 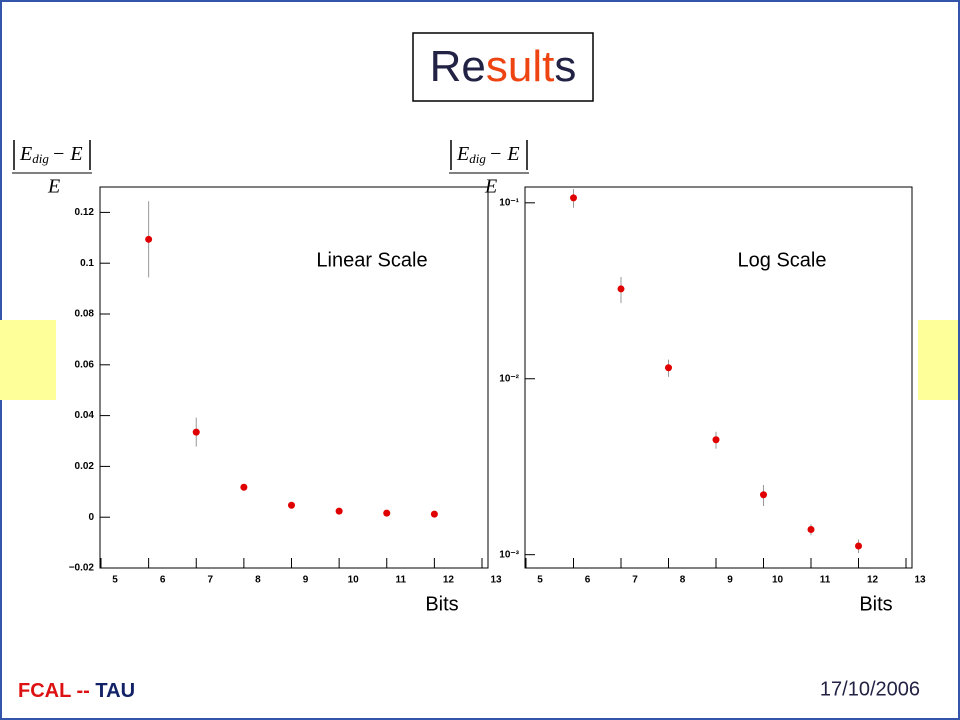 I want to click on title-part: sult, so click(x=520, y=66).